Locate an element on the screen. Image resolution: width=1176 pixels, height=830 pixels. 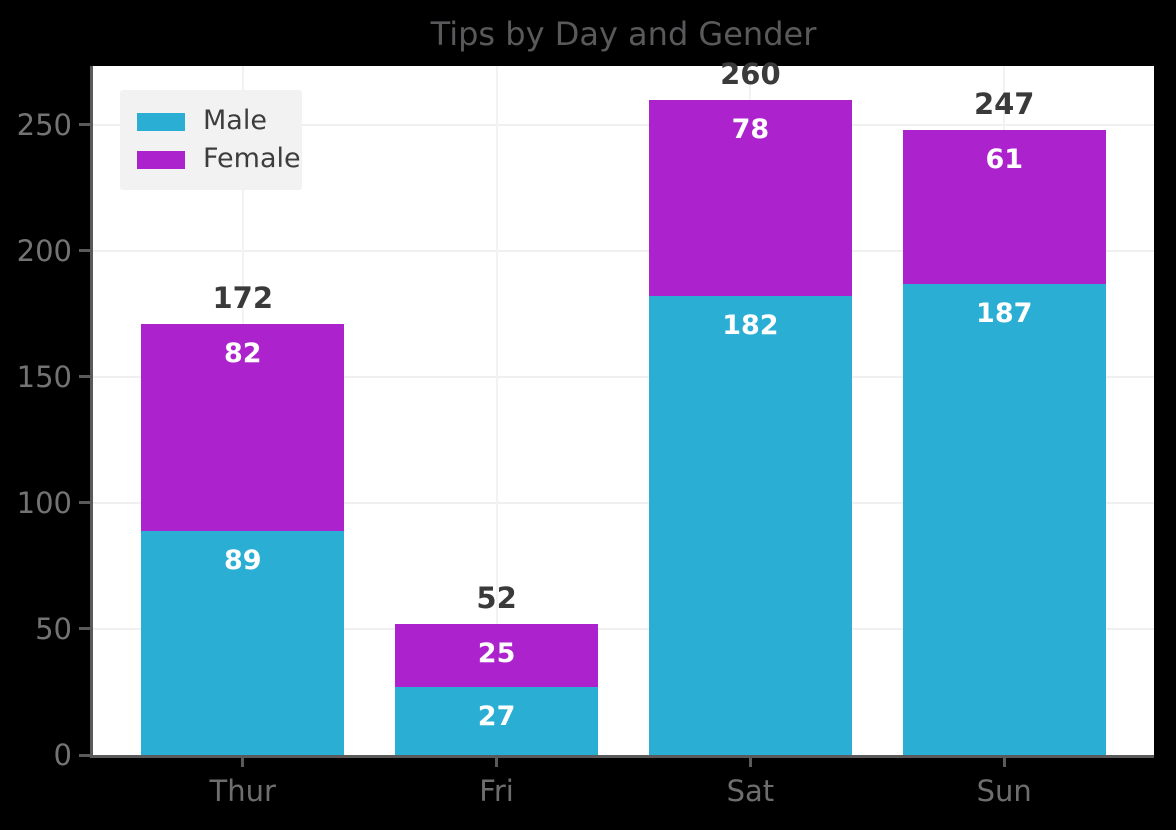
total-value-label: 260 is located at coordinates (750, 73).